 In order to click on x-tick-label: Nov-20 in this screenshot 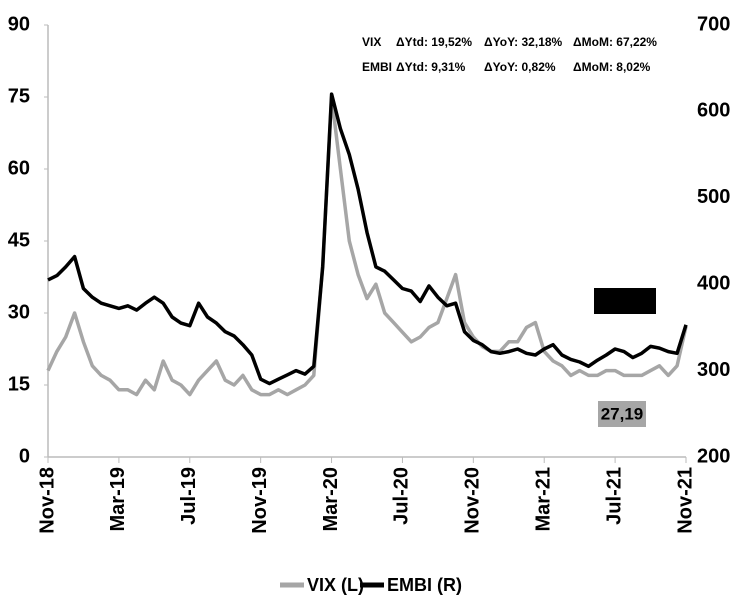, I will do `click(473, 500)`.